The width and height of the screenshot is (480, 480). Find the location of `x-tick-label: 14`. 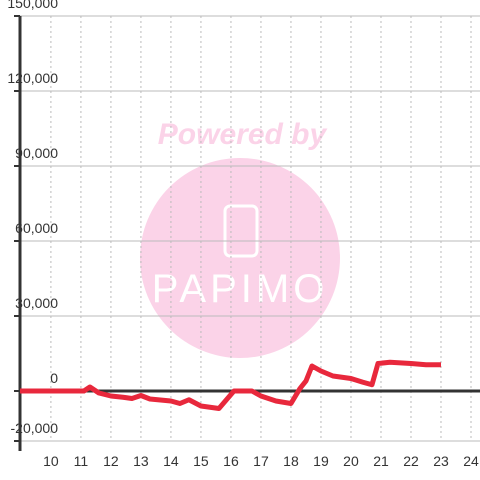

x-tick-label: 14 is located at coordinates (171, 461).